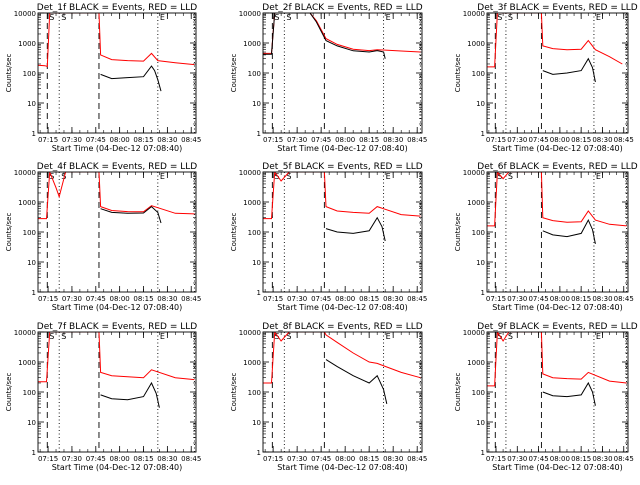 Image resolution: width=640 pixels, height=485 pixels. I want to click on panel-title: Det_3f BLACK = Events, RED = LLD, so click(557, 8).